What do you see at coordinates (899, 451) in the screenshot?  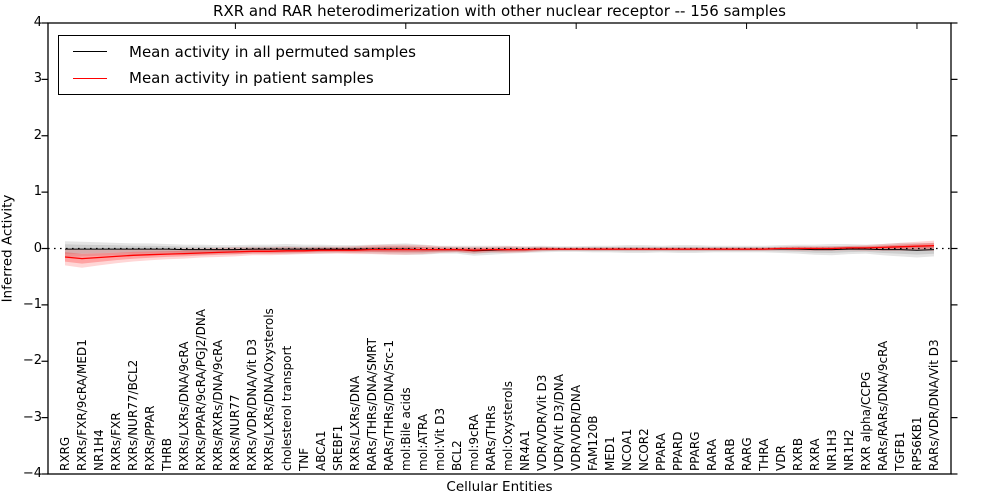 I see `x-tick-label: TGFB1` at bounding box center [899, 451].